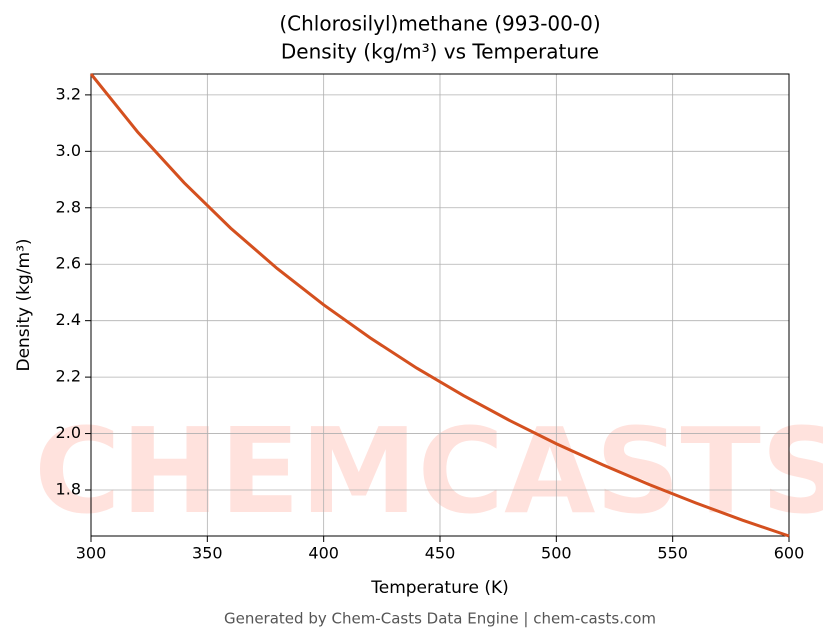 This screenshot has width=823, height=644. I want to click on x-tick-label: 450, so click(440, 553).